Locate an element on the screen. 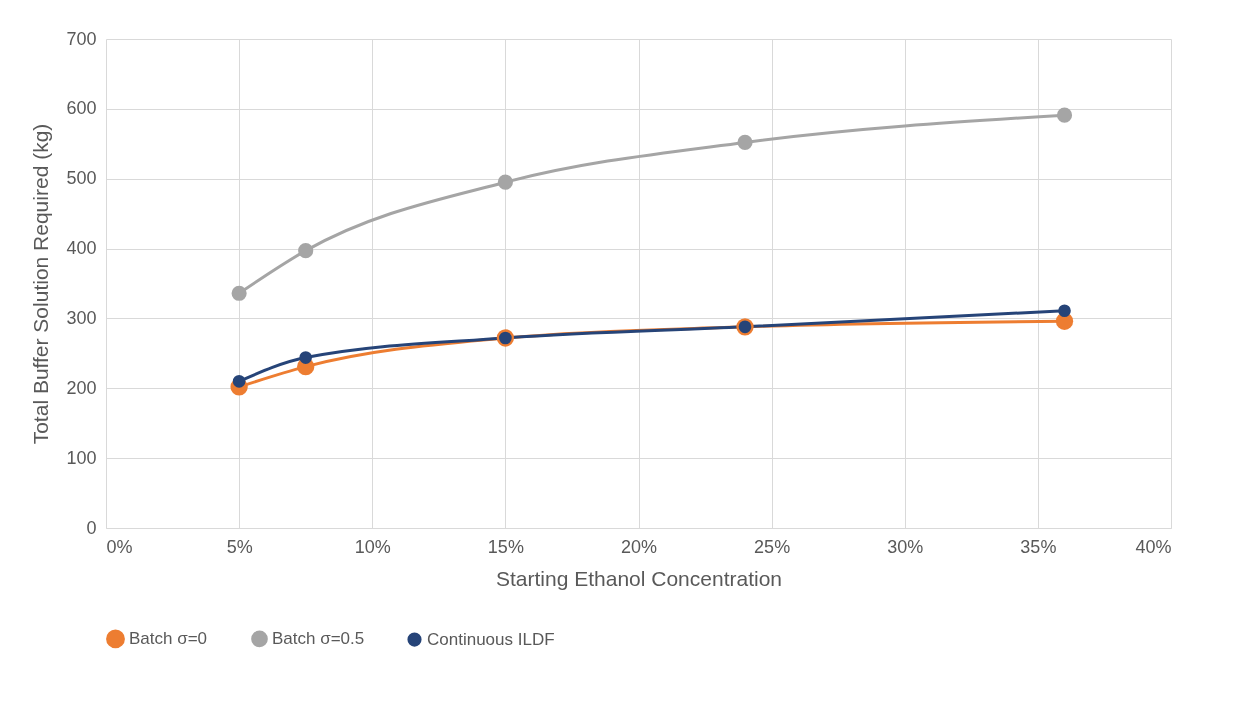 This screenshot has height=702, width=1253. x-tick-label: 40% is located at coordinates (1153, 546).